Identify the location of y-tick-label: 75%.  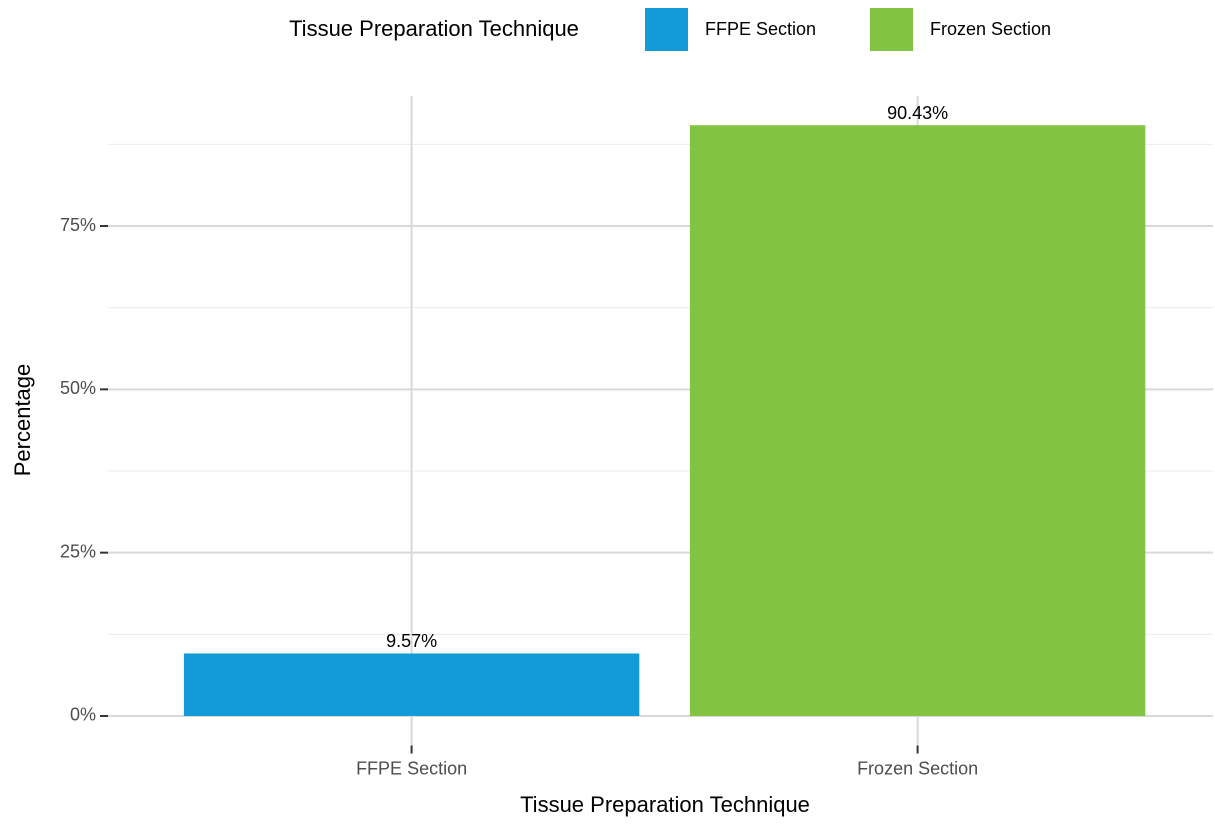
(78, 225).